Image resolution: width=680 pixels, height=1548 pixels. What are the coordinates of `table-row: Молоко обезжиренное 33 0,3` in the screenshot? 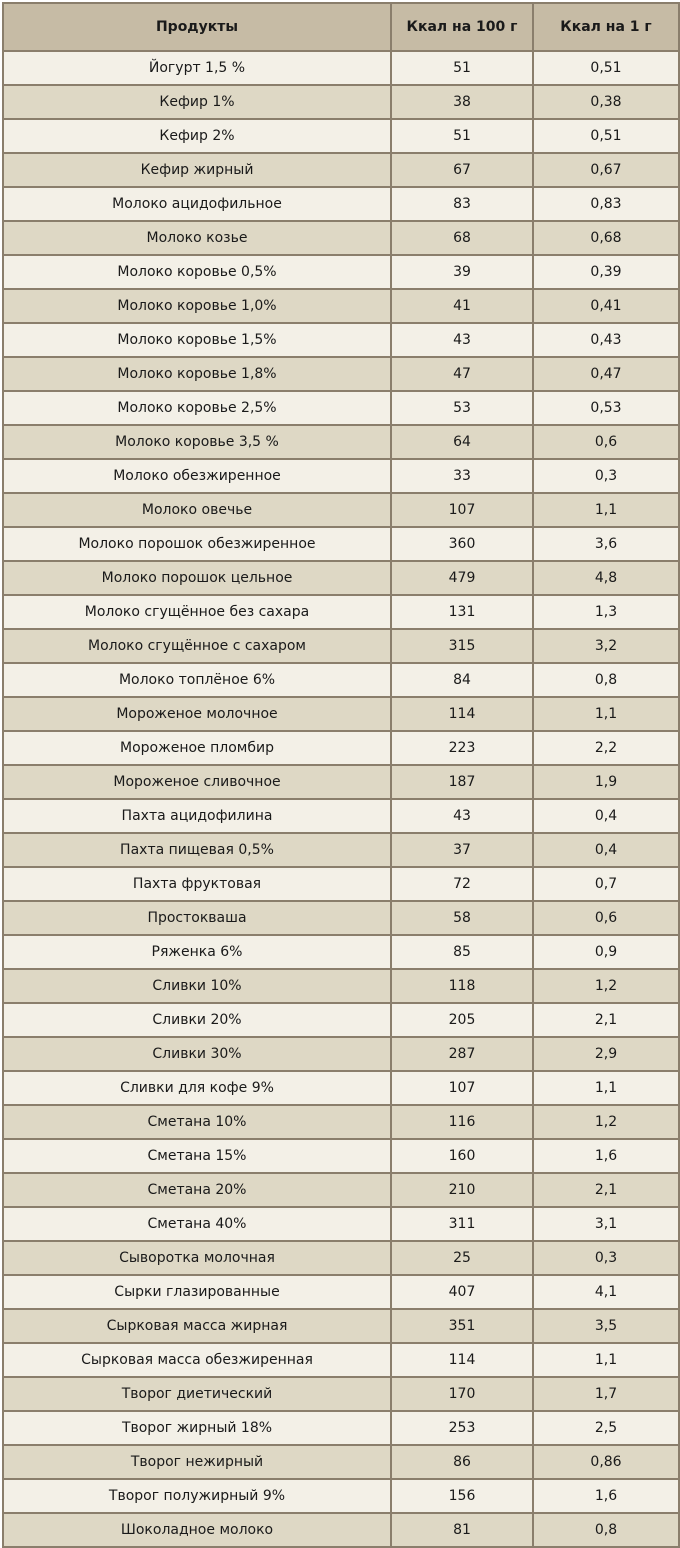 It's located at (341, 476).